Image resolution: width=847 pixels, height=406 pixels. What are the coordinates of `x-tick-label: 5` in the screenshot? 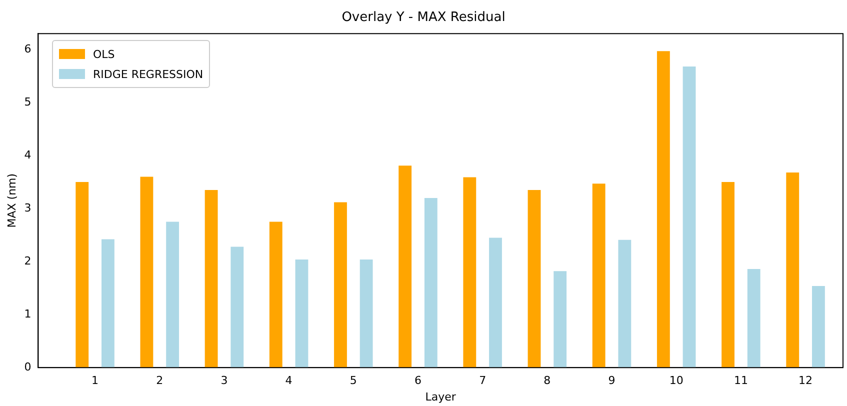 It's located at (353, 381).